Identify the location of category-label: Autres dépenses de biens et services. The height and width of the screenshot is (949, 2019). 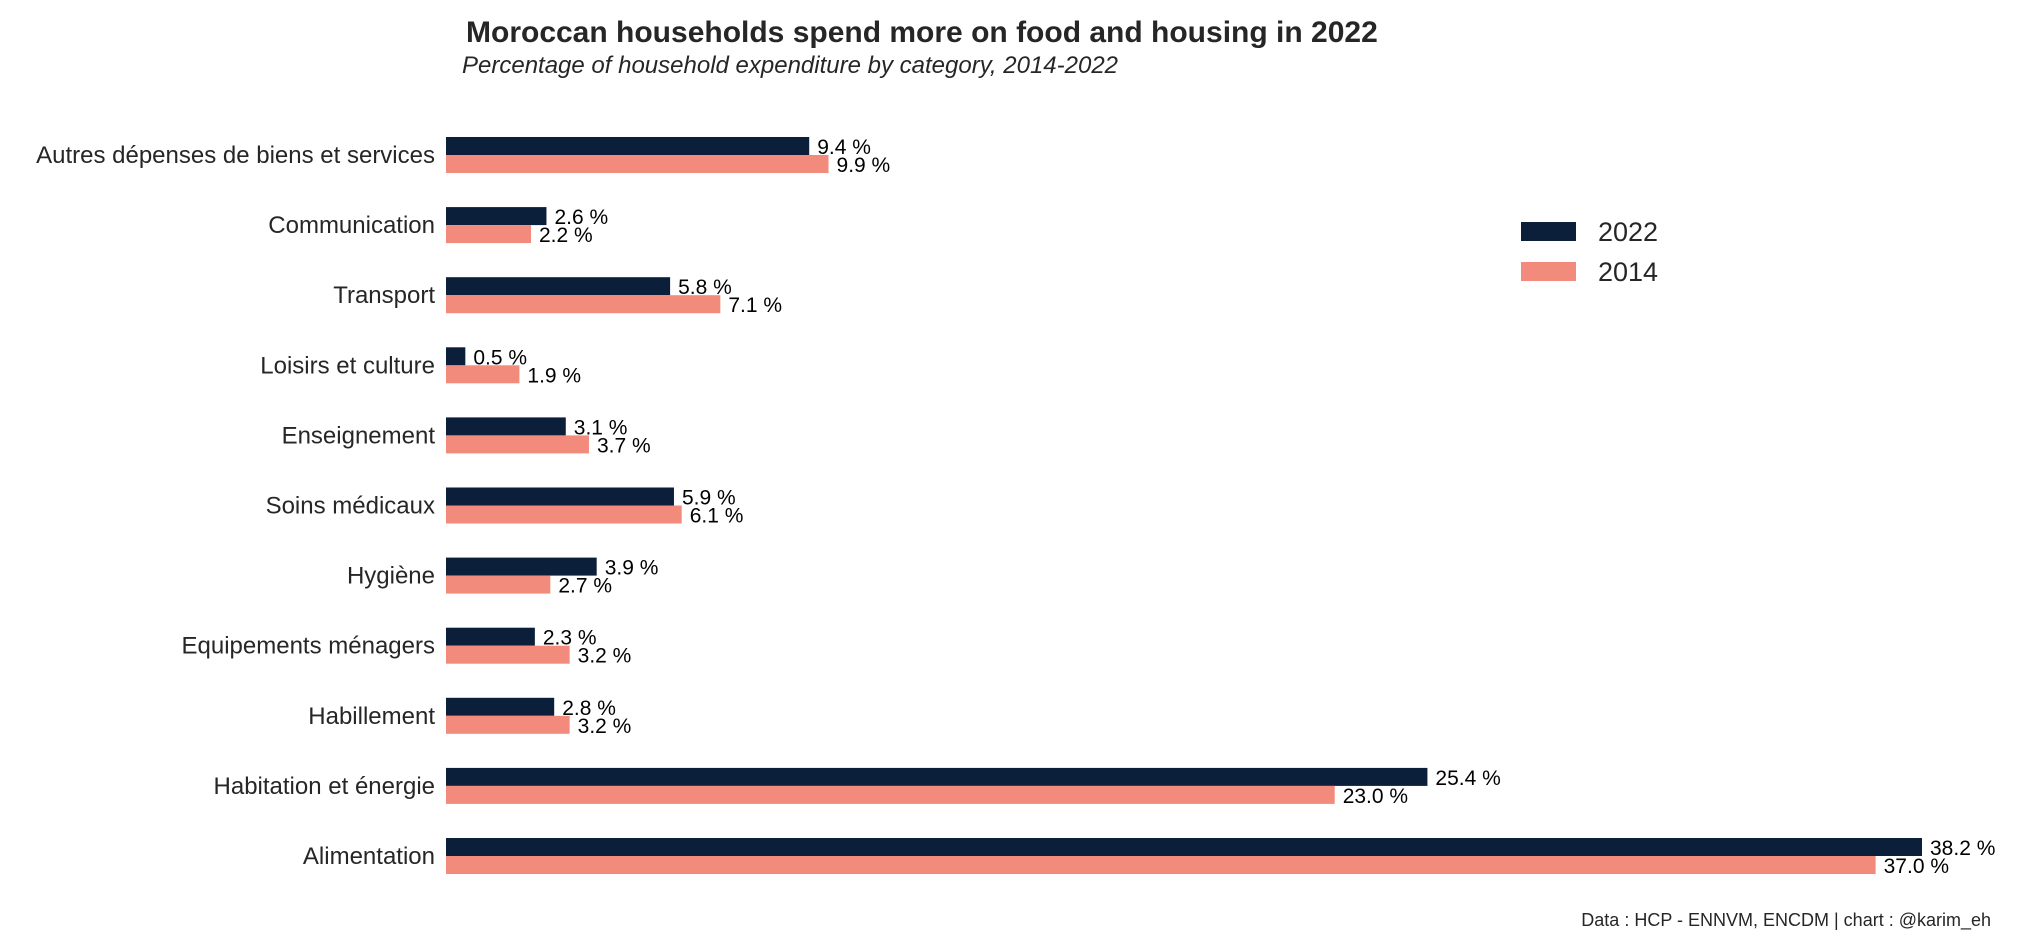
(235, 155).